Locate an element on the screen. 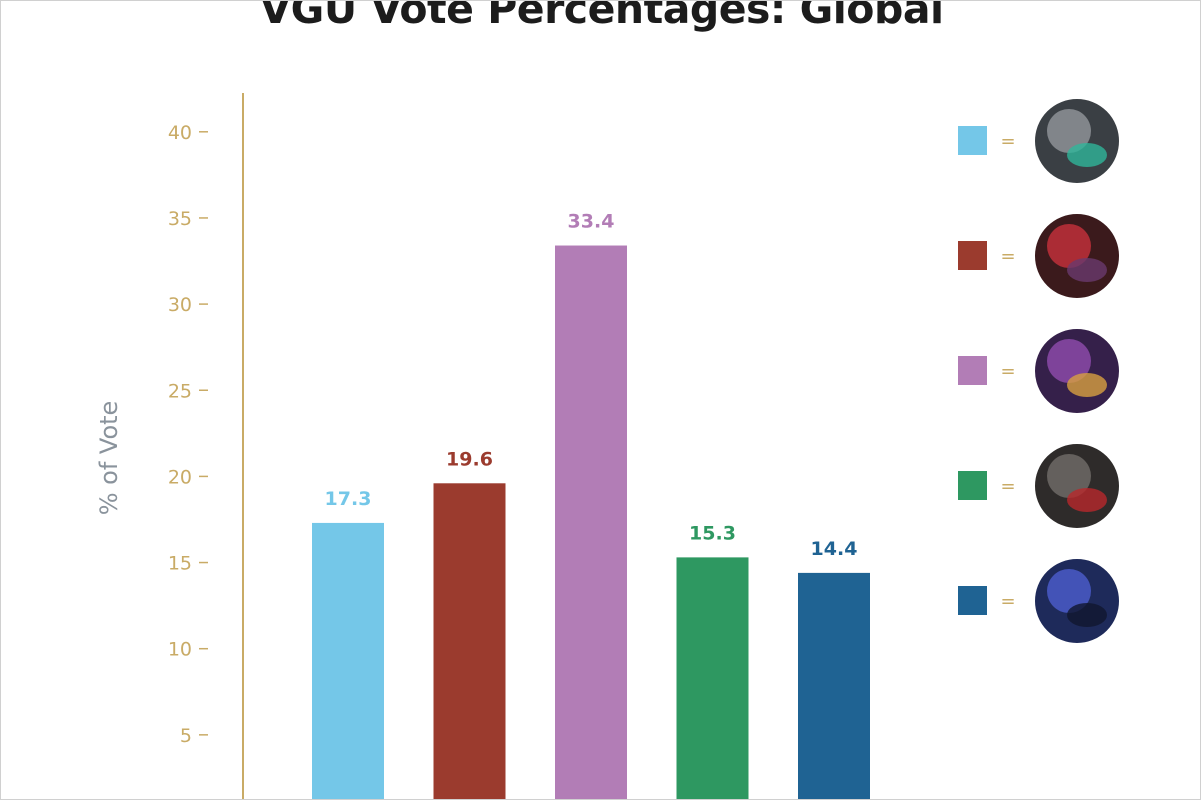 The width and height of the screenshot is (1201, 800). y-tick-10: 10 is located at coordinates (188, 650).